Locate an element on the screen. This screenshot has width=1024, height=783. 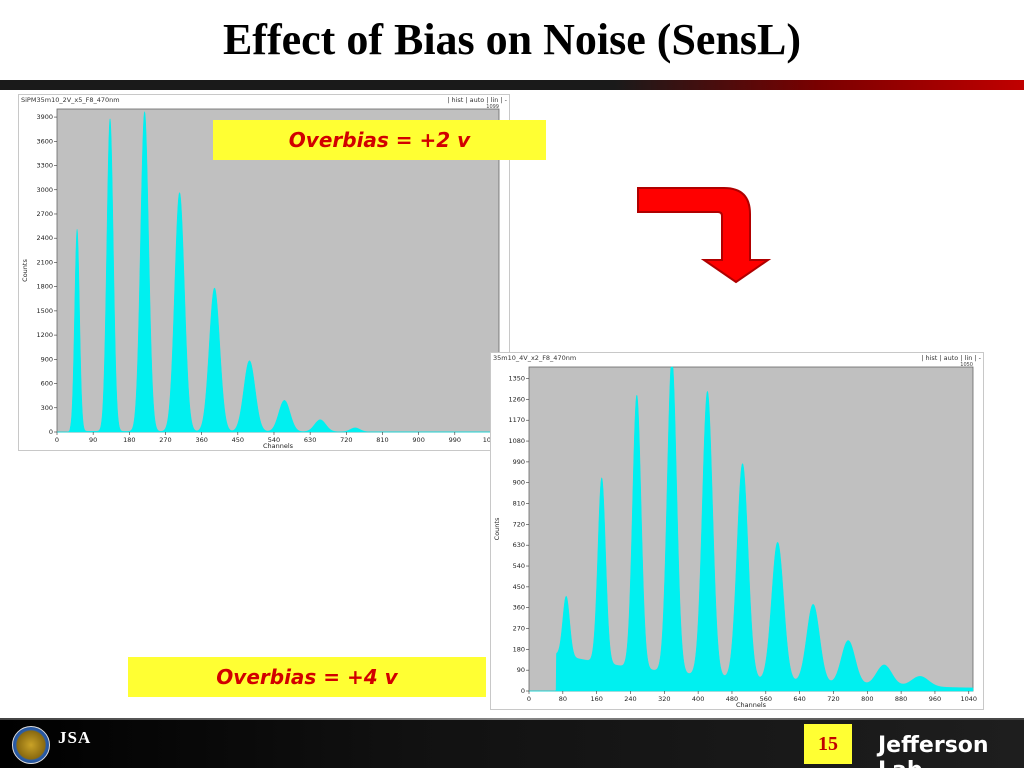
y-tick-label: 630 is located at coordinates (519, 545).